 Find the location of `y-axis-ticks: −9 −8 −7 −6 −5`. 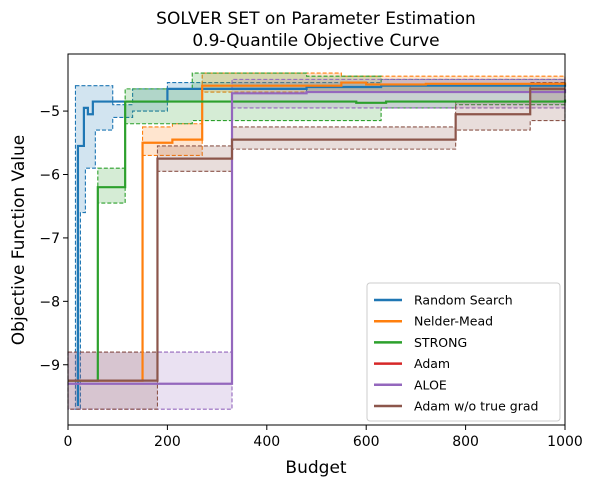

y-axis-ticks: −9 −8 −7 −6 −5 is located at coordinates (53, 239).